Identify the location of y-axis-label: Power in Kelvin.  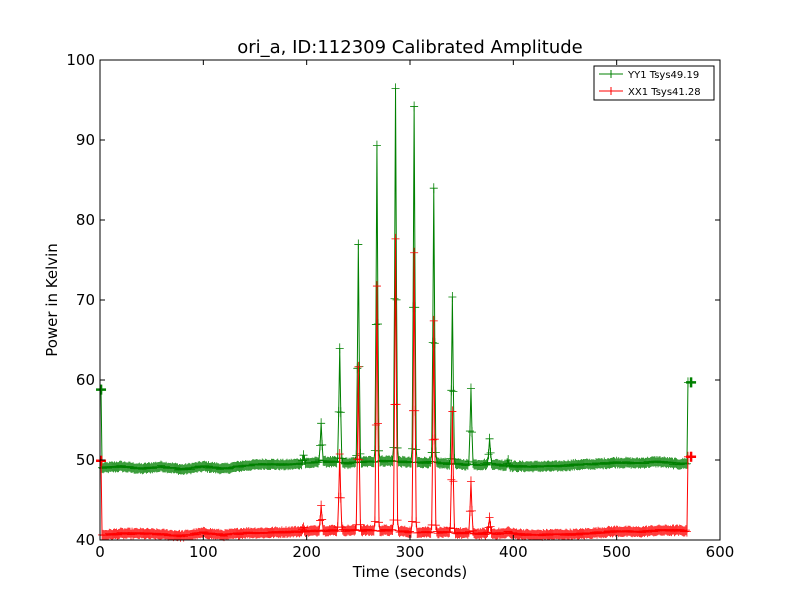
(52, 300).